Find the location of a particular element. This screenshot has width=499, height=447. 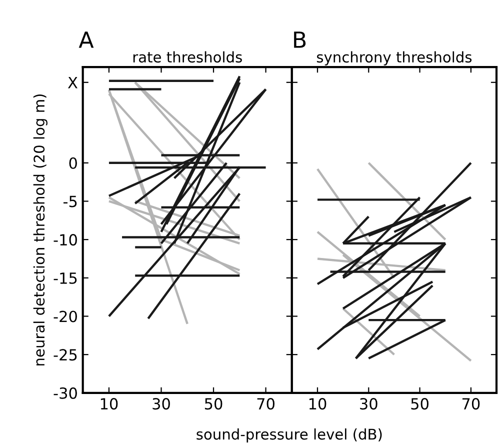

y-tick-label: -15 is located at coordinates (65, 278).